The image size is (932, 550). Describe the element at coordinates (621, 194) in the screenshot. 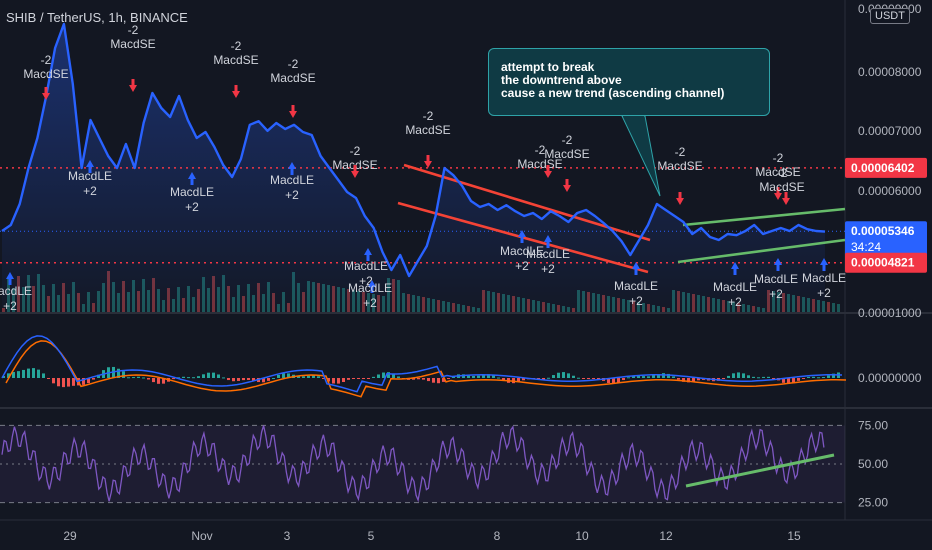

I see `trendlines` at that location.